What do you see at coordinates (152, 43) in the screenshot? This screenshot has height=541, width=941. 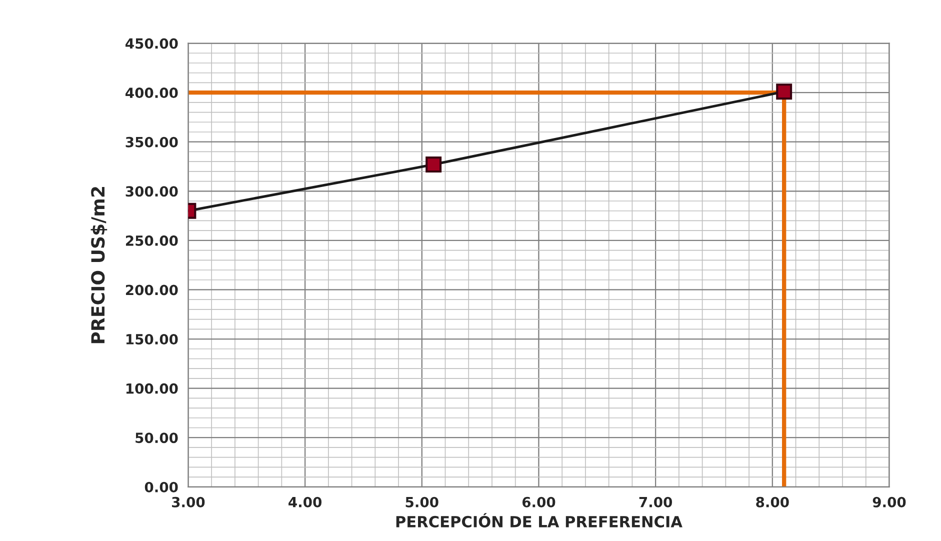 I see `y-tick-label: 450.00` at bounding box center [152, 43].